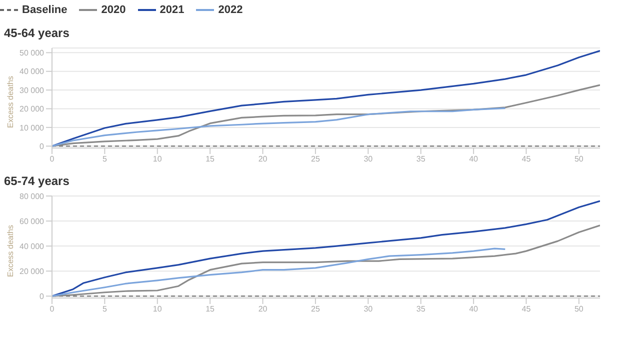 The width and height of the screenshot is (620, 341). I want to click on y-tick-label: 10 000, so click(32, 127).